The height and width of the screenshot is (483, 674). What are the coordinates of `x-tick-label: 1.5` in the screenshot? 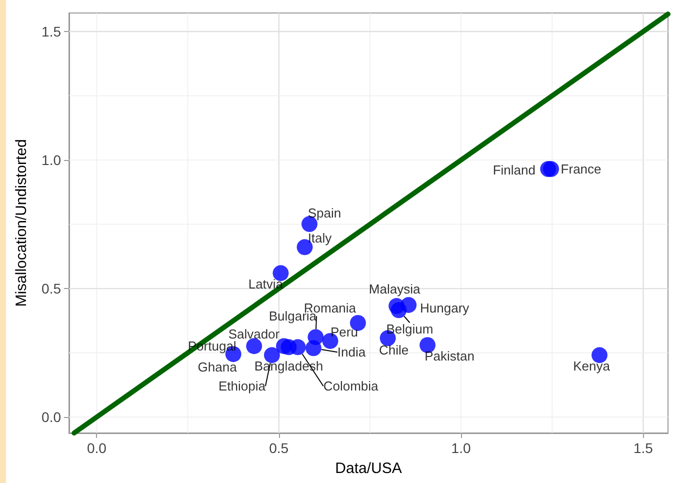 It's located at (643, 448).